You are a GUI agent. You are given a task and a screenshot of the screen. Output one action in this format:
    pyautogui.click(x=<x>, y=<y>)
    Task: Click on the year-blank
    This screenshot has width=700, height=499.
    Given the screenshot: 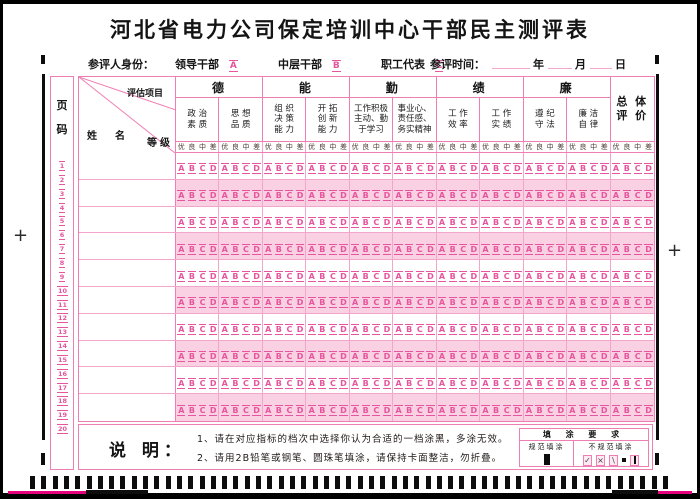 What is the action you would take?
    pyautogui.click(x=511, y=68)
    